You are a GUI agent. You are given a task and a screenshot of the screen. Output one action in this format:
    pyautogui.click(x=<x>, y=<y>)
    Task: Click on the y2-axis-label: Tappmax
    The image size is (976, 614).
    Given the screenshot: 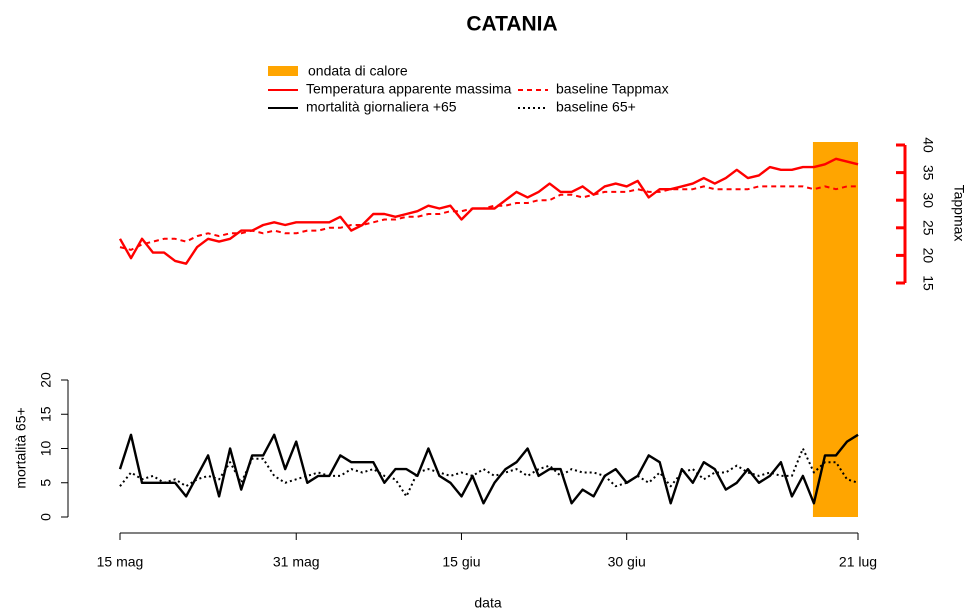 What is the action you would take?
    pyautogui.click(x=959, y=213)
    